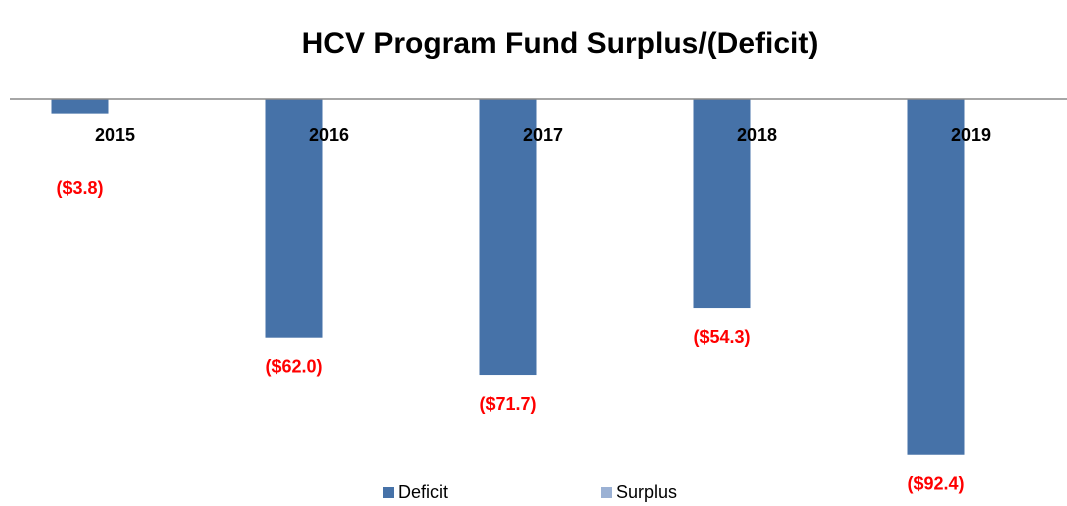 This screenshot has height=506, width=1067. What do you see at coordinates (971, 135) in the screenshot?
I see `x-tick-label: 2019` at bounding box center [971, 135].